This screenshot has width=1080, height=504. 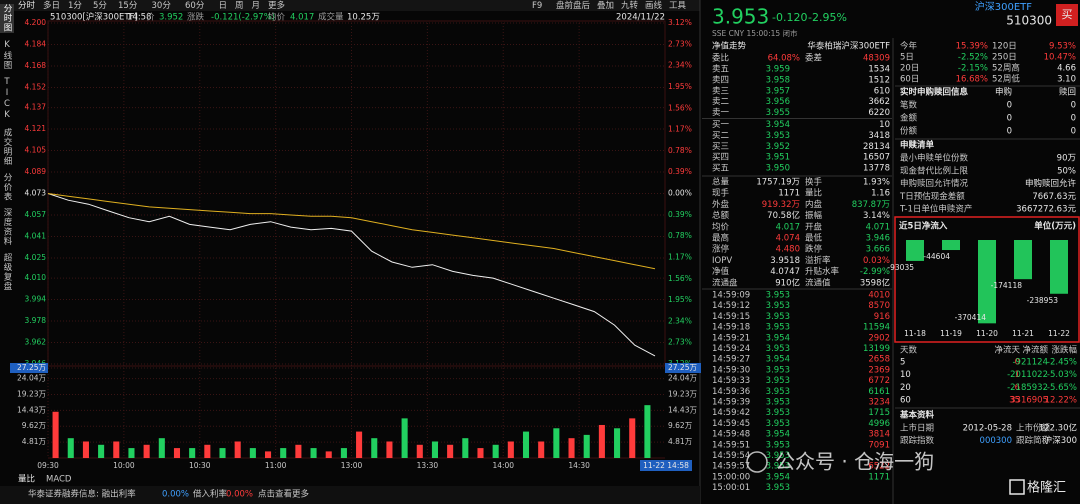 What do you see at coordinates (987, 279) in the screenshot?
I see `flow-box` at bounding box center [987, 279].